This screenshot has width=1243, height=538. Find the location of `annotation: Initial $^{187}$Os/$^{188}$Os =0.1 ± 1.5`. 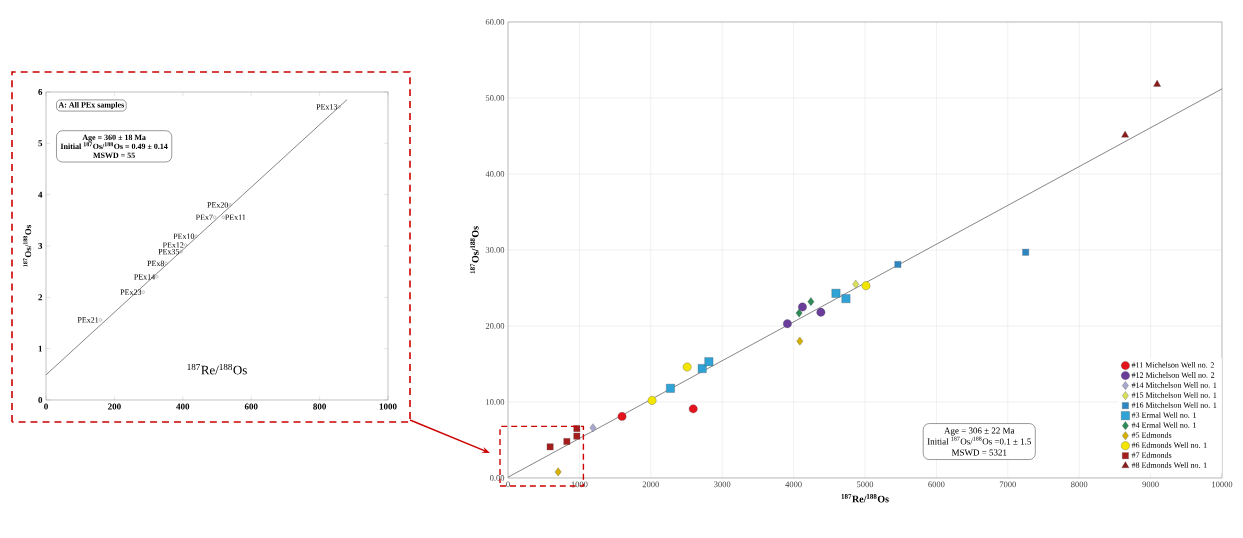

annotation: Initial $^{187}$Os/$^{188}$Os =0.1 ± 1.5 is located at coordinates (979, 440).